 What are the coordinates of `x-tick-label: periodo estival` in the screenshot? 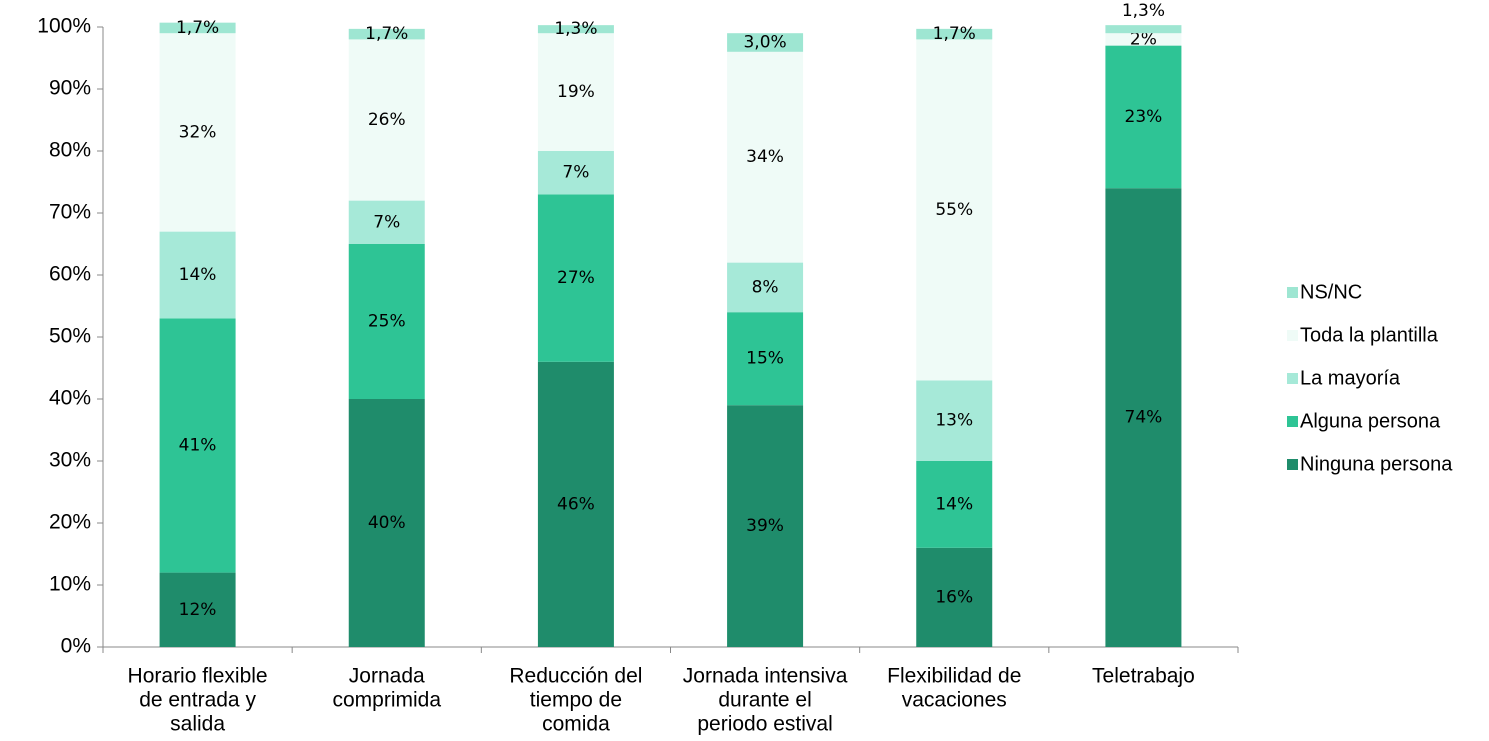 It's located at (764, 724).